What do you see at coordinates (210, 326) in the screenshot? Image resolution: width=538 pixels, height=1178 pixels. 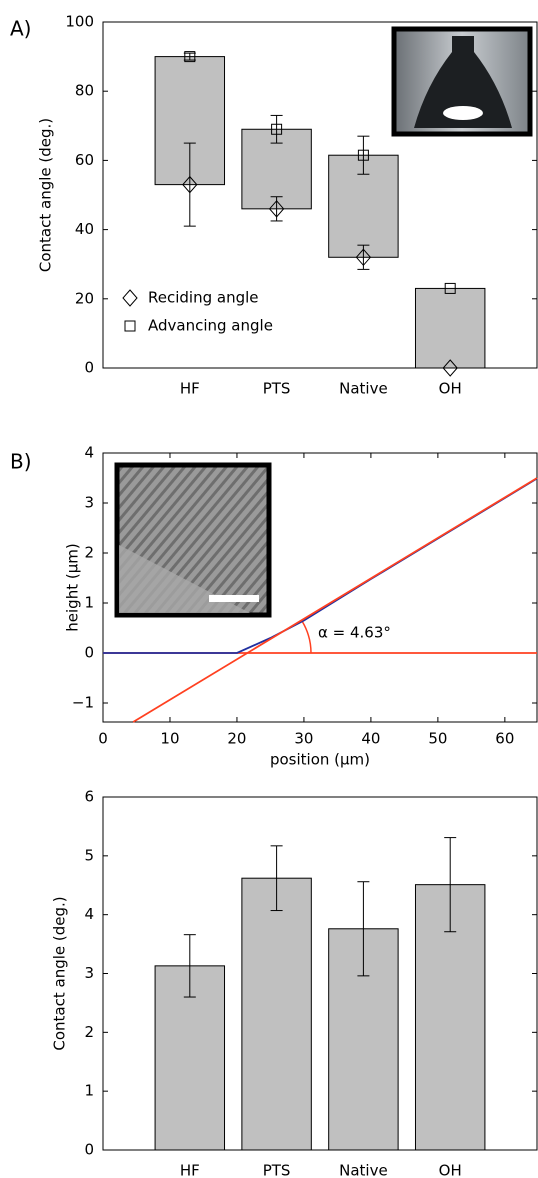 I see `legend-label: Advancing angle` at bounding box center [210, 326].